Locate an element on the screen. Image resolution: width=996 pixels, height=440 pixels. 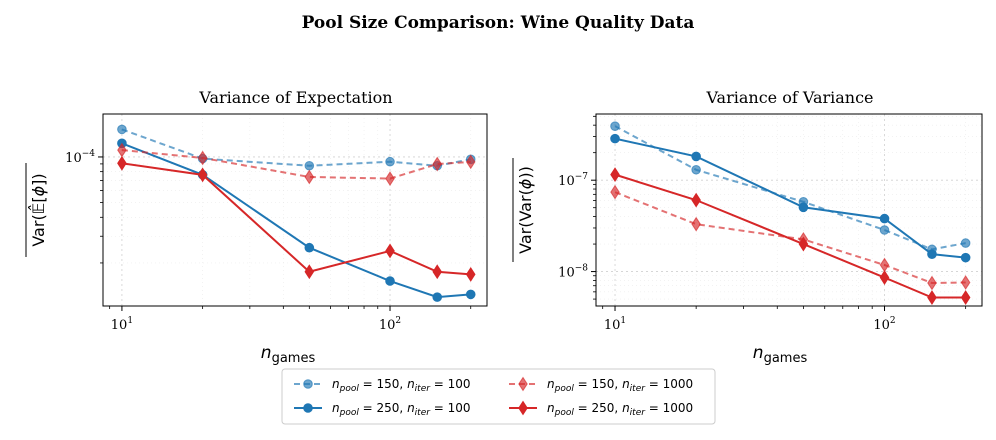
y-tick-label: 10⁻⁷ is located at coordinates (573, 180).